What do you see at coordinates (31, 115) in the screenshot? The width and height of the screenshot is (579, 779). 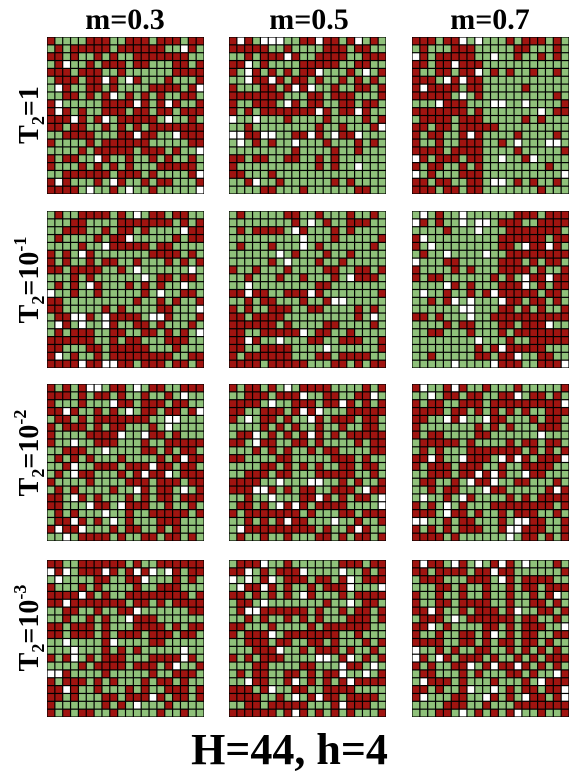 I see `row-title-1: T2=1` at bounding box center [31, 115].